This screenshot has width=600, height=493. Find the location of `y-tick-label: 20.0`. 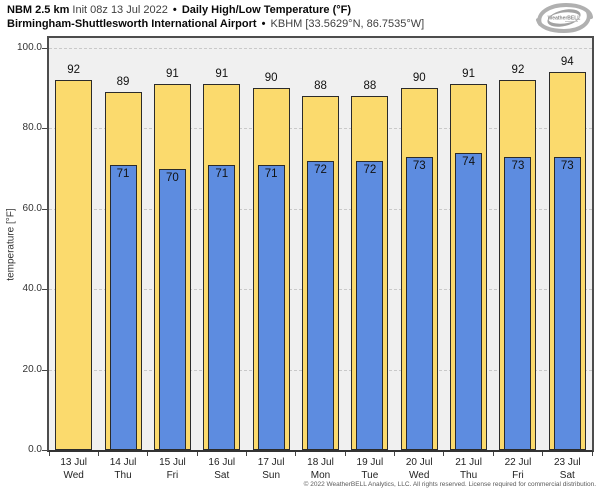

y-tick-label: 20.0 is located at coordinates (32, 369).